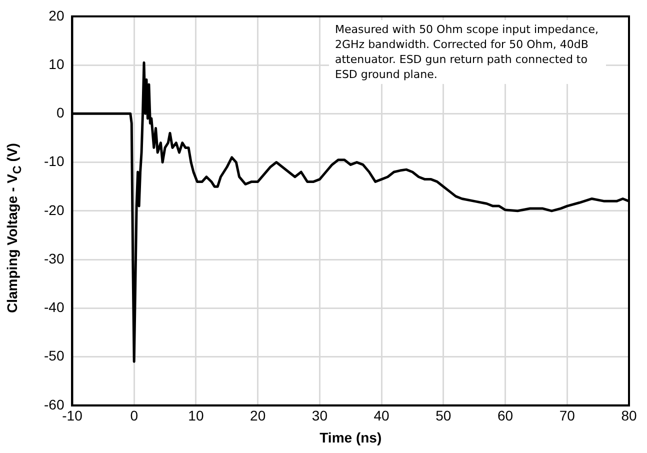  Describe the element at coordinates (54, 258) in the screenshot. I see `y-tick-label: -30` at that location.